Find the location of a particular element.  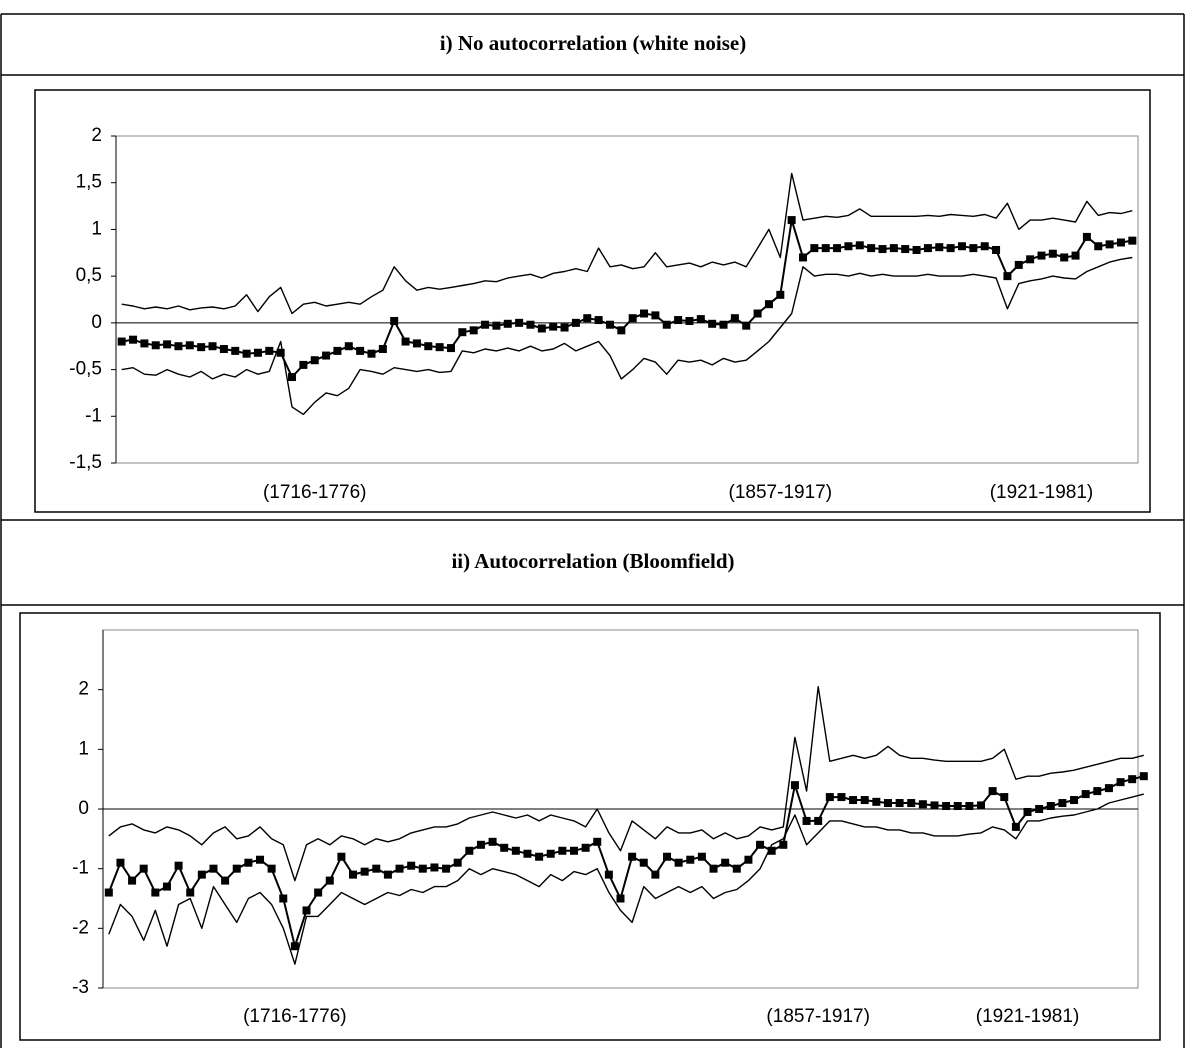

y-tick-label: 0,5 is located at coordinates (89, 275).